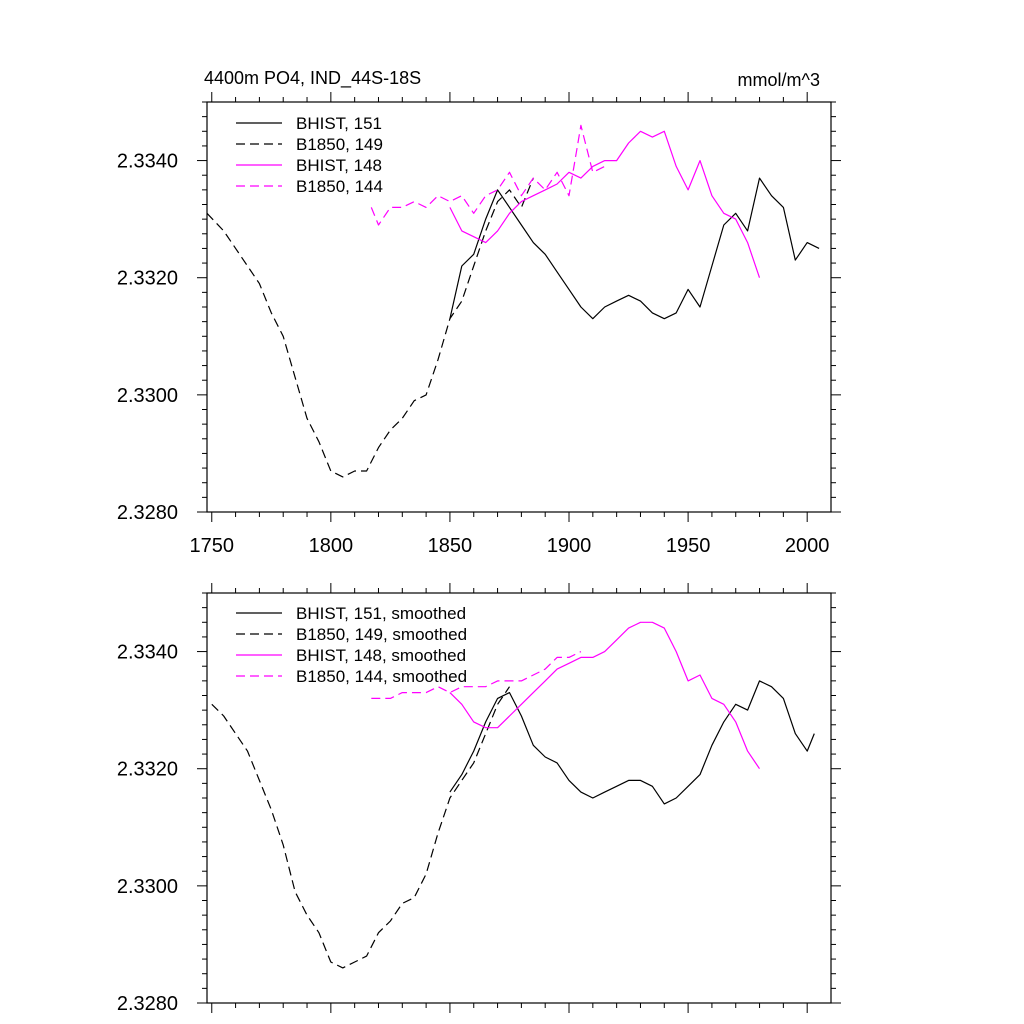 This screenshot has width=1024, height=1024. What do you see at coordinates (807, 546) in the screenshot?
I see `x-tick-label: 2000` at bounding box center [807, 546].